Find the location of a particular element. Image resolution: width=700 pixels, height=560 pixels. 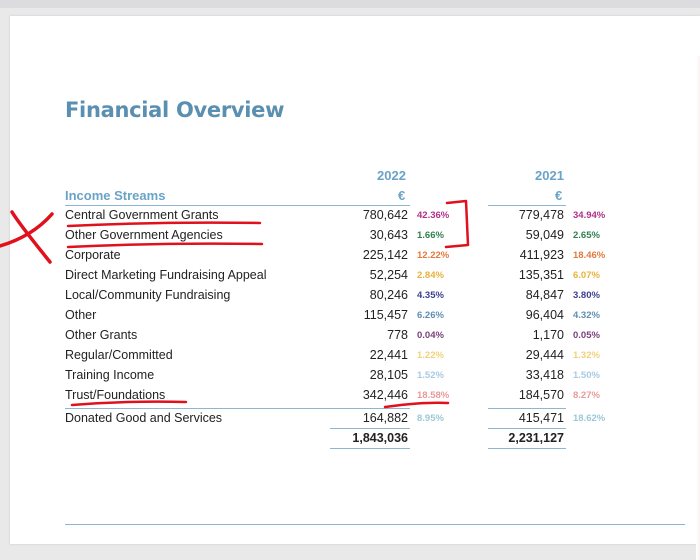

value-2021: 96,404 is located at coordinates (544, 315).